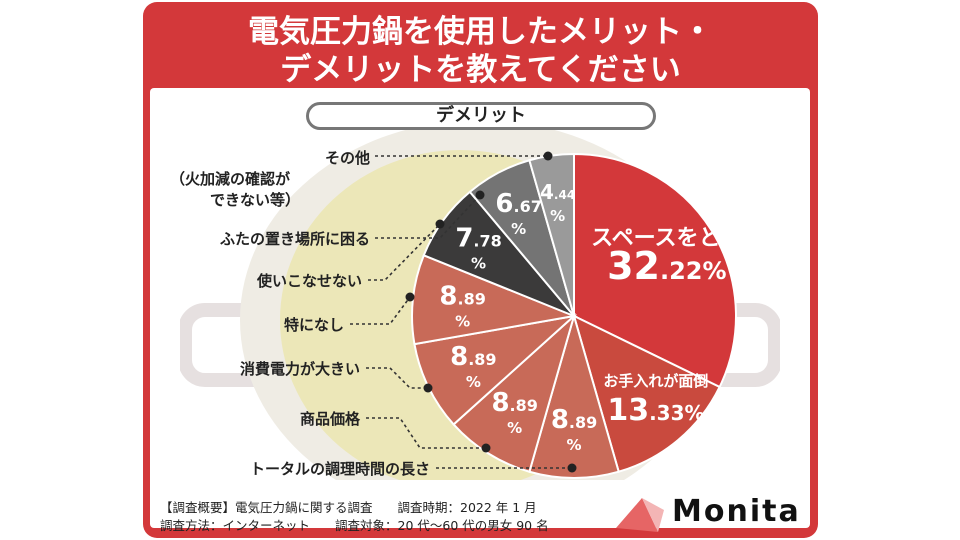  I want to click on callout-label: （火加減の確認が, so click(230, 179).